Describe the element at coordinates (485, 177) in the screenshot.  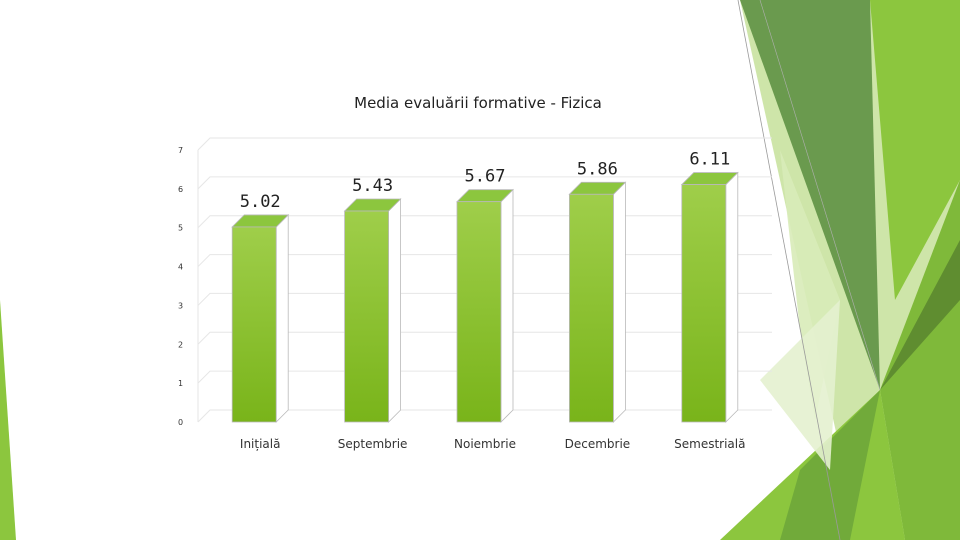
I see `data-label: 5.67` at that location.